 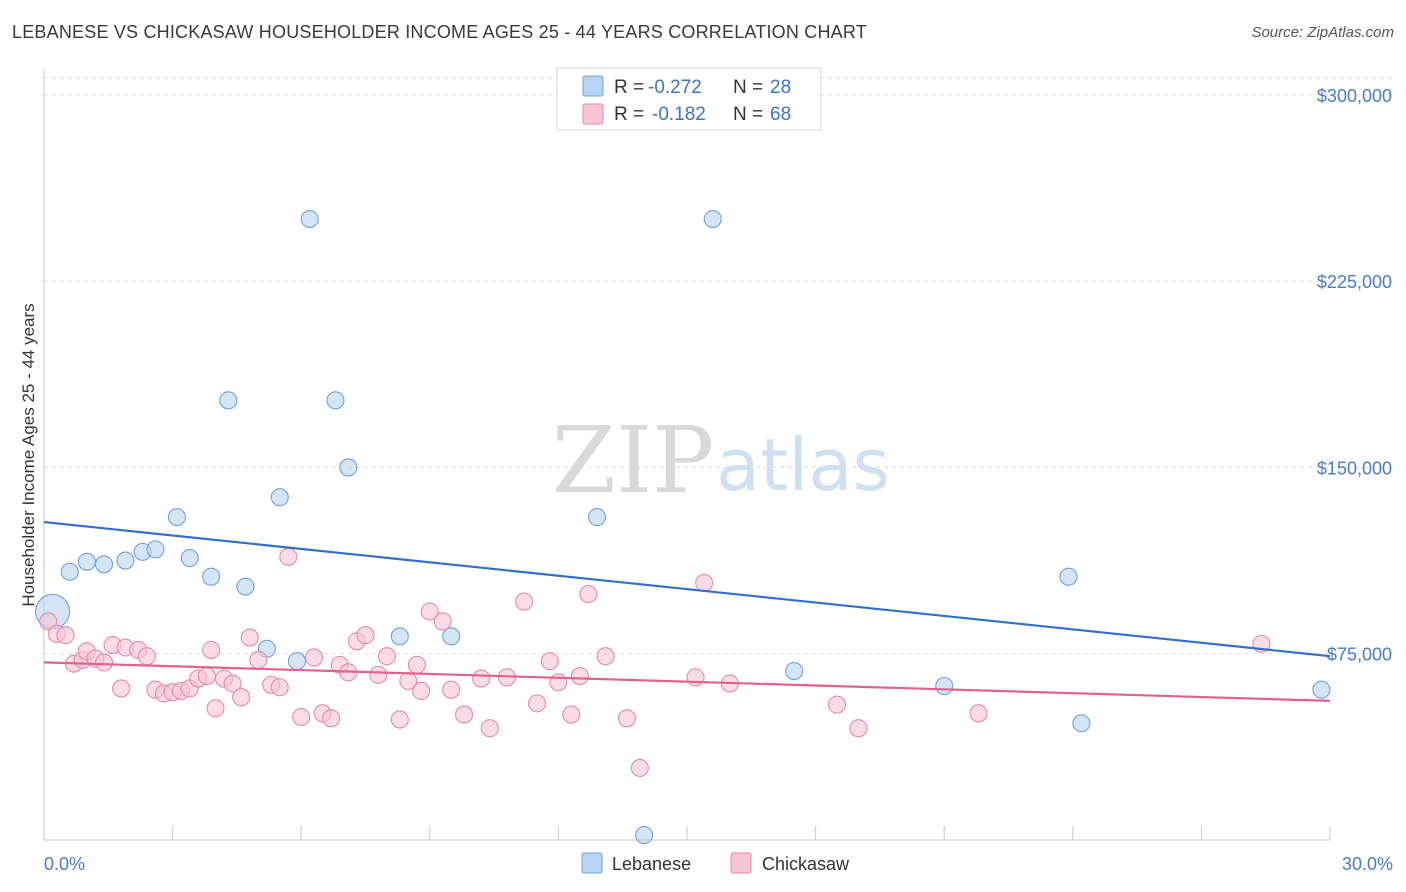 What do you see at coordinates (593, 86) in the screenshot?
I see `lebanese-swatch` at bounding box center [593, 86].